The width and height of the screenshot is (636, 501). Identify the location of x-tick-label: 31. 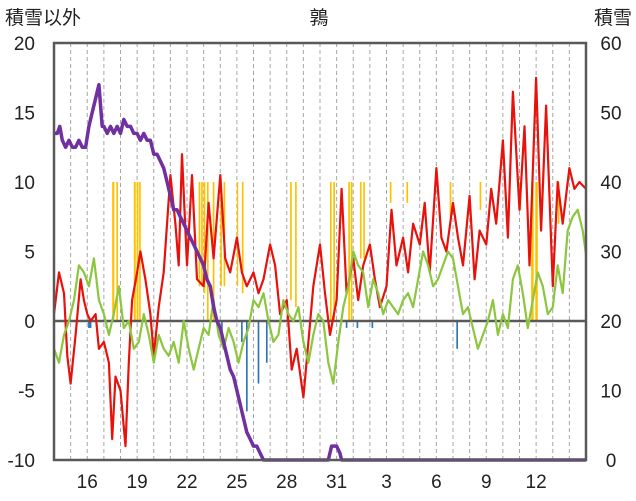
(336, 482).